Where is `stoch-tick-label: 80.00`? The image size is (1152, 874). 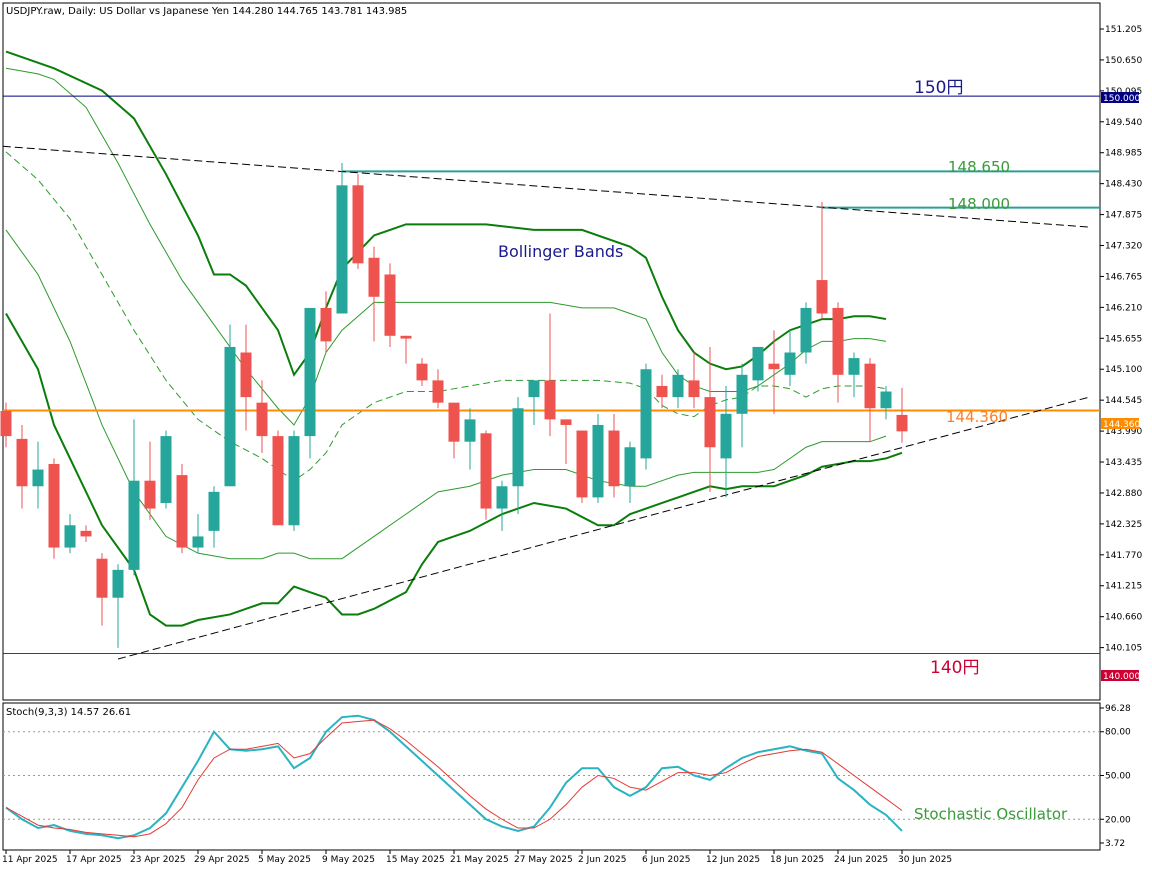 stoch-tick-label: 80.00 is located at coordinates (1118, 733).